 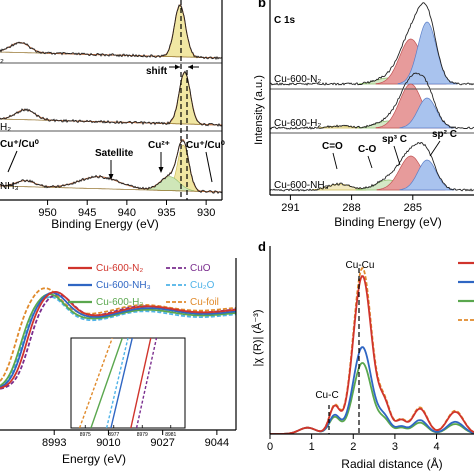 I want to click on panel-d-ticks: 0 1 2 3 4, so click(x=353, y=443).